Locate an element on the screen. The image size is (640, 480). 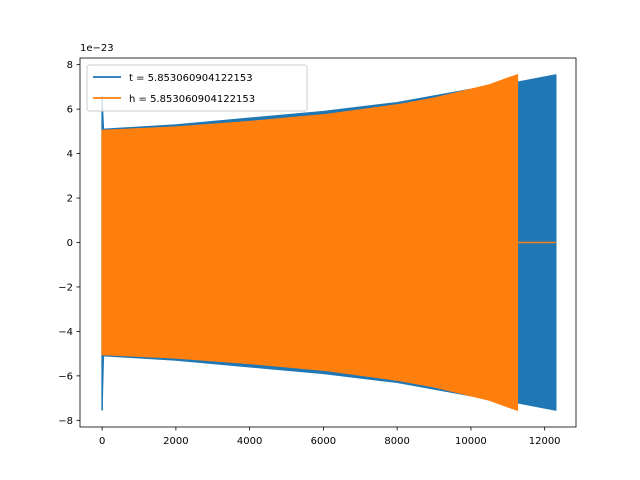
x-tick-label: 8000 is located at coordinates (396, 441).